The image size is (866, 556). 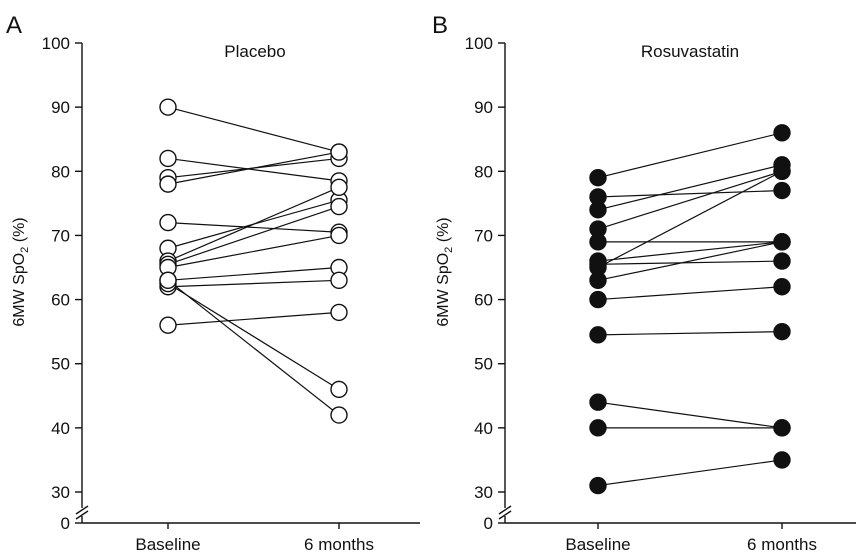 What do you see at coordinates (339, 544) in the screenshot?
I see `panel-a-x-label-6months: 6 months` at bounding box center [339, 544].